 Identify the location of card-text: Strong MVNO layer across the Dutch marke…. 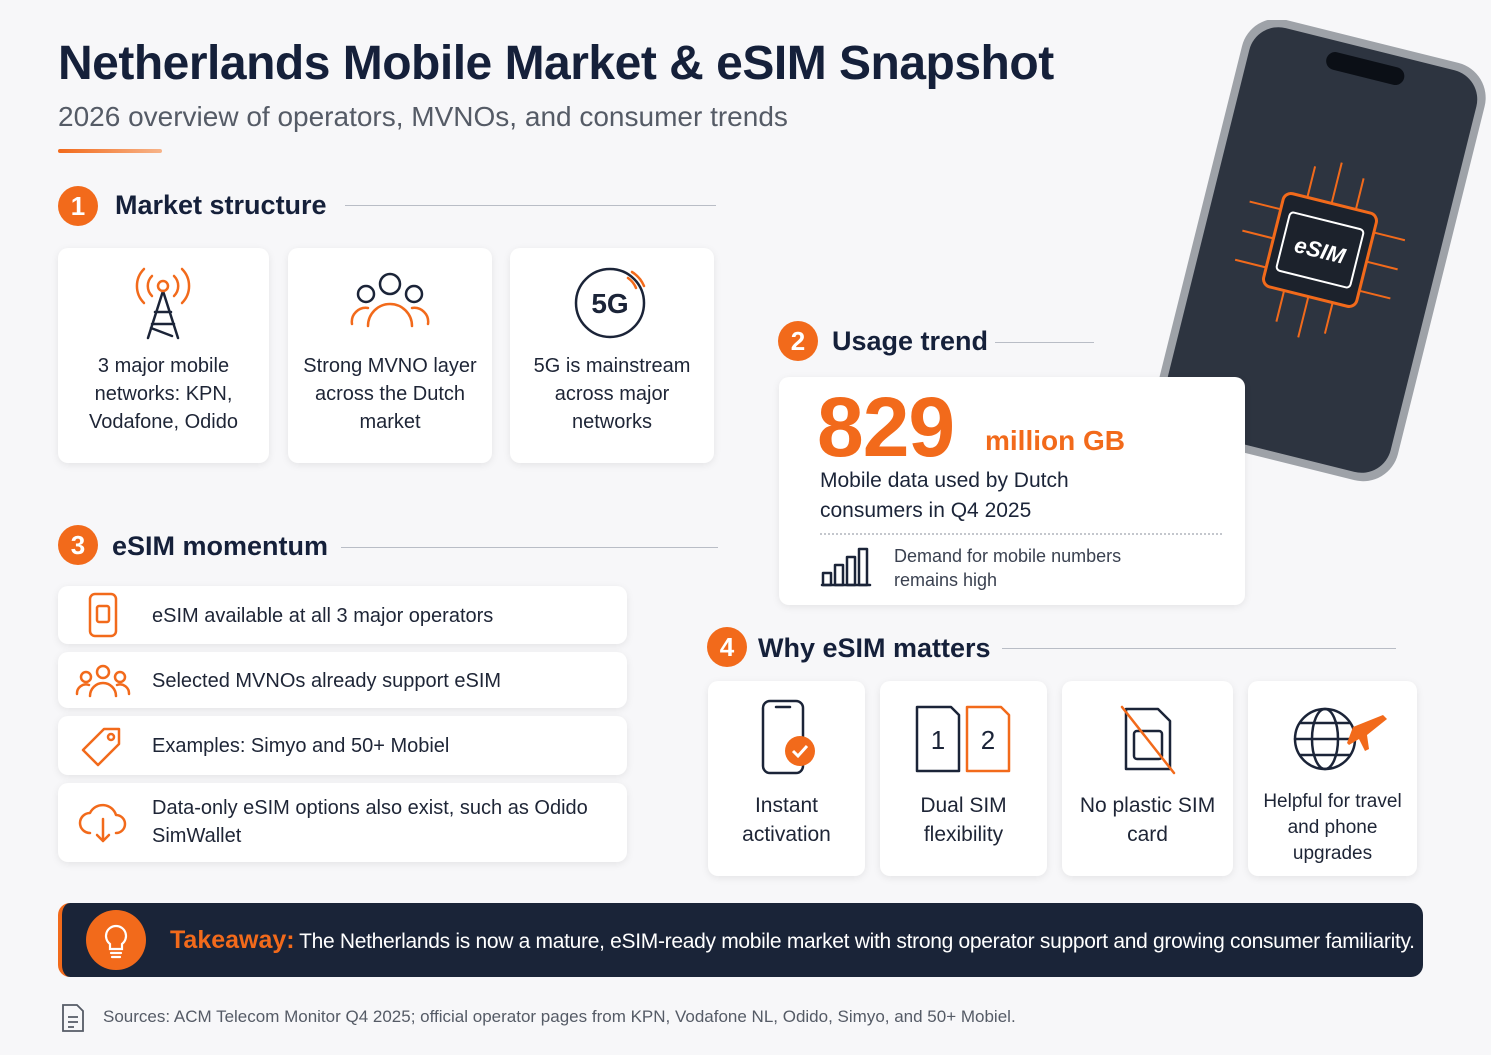
(390, 394).